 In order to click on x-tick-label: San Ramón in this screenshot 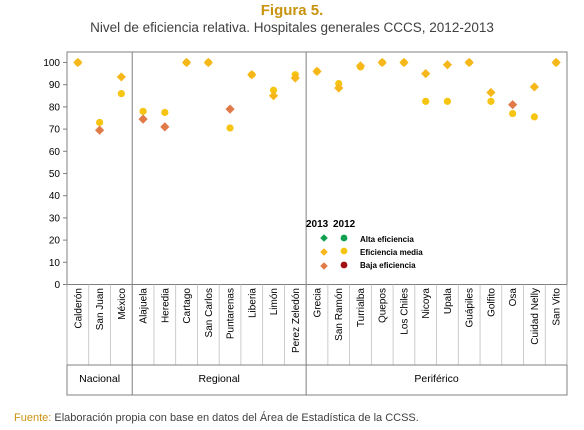, I will do `click(339, 314)`.